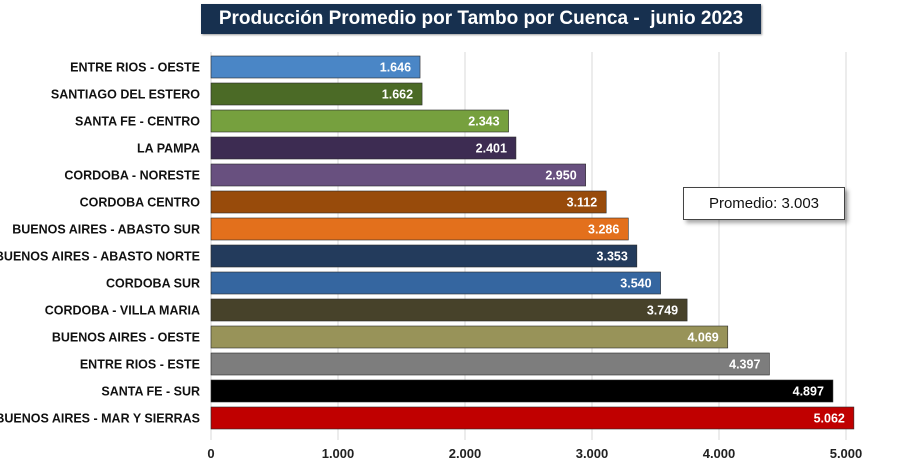 The width and height of the screenshot is (900, 465). I want to click on data-label: 1.662, so click(397, 95).